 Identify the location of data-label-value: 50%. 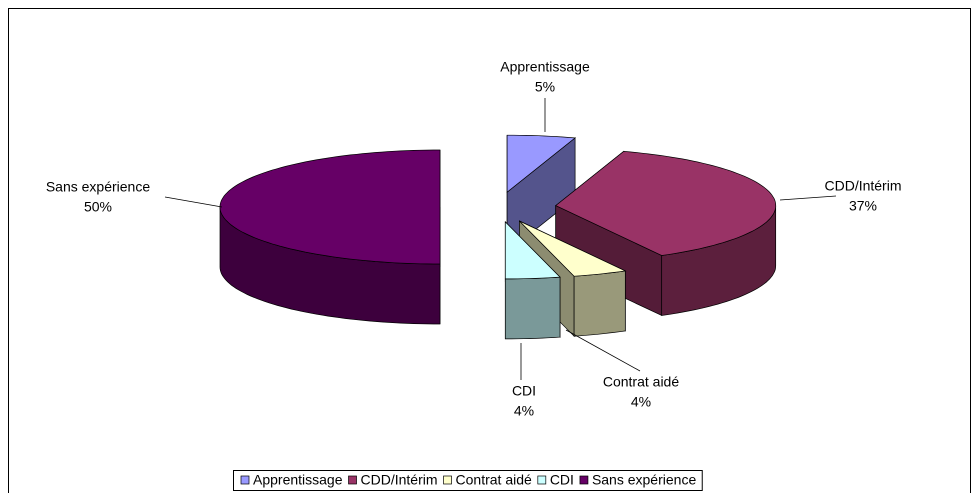
(98, 207).